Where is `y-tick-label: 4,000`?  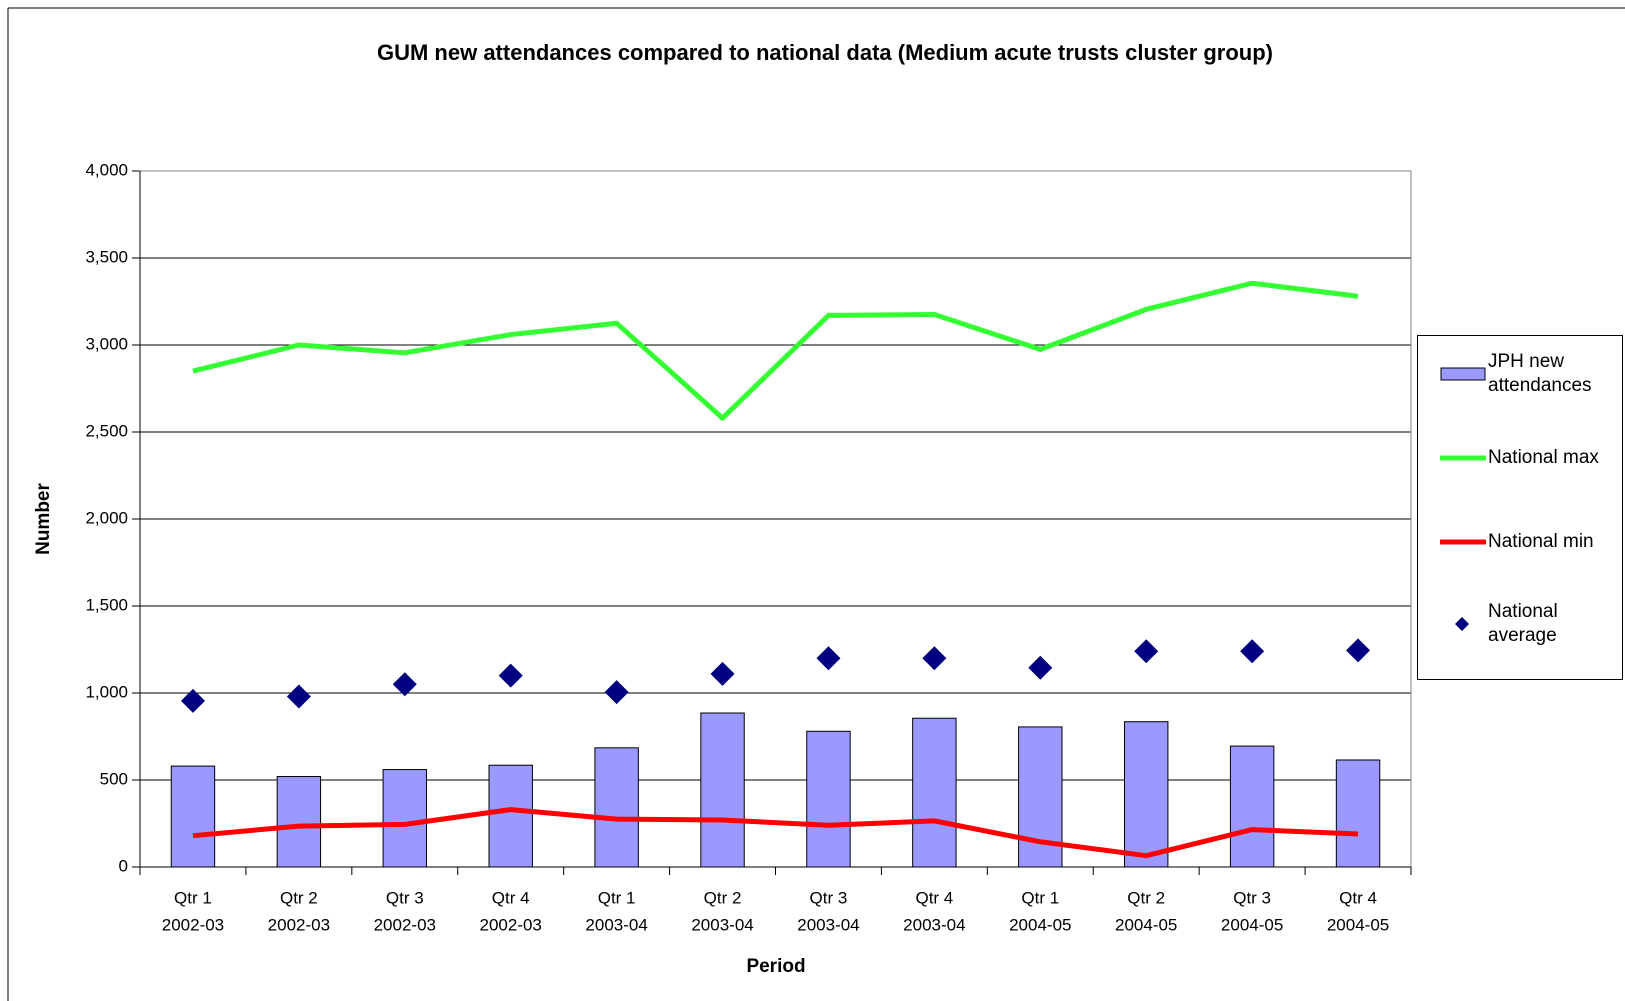
y-tick-label: 4,000 is located at coordinates (106, 169).